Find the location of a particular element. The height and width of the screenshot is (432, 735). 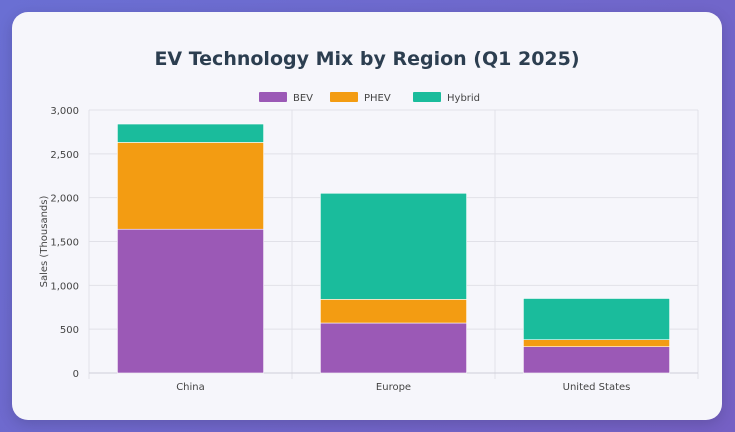

y-tick-label: 1,500 is located at coordinates (64, 243).